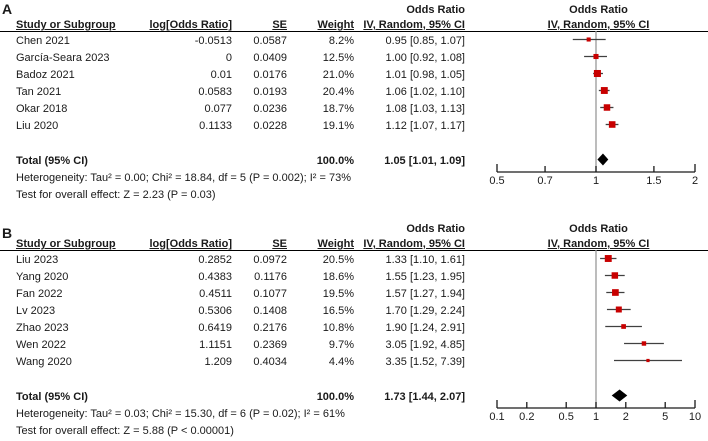 The height and width of the screenshot is (441, 708). What do you see at coordinates (338, 125) in the screenshot?
I see `study-weight: 19.1%` at bounding box center [338, 125].